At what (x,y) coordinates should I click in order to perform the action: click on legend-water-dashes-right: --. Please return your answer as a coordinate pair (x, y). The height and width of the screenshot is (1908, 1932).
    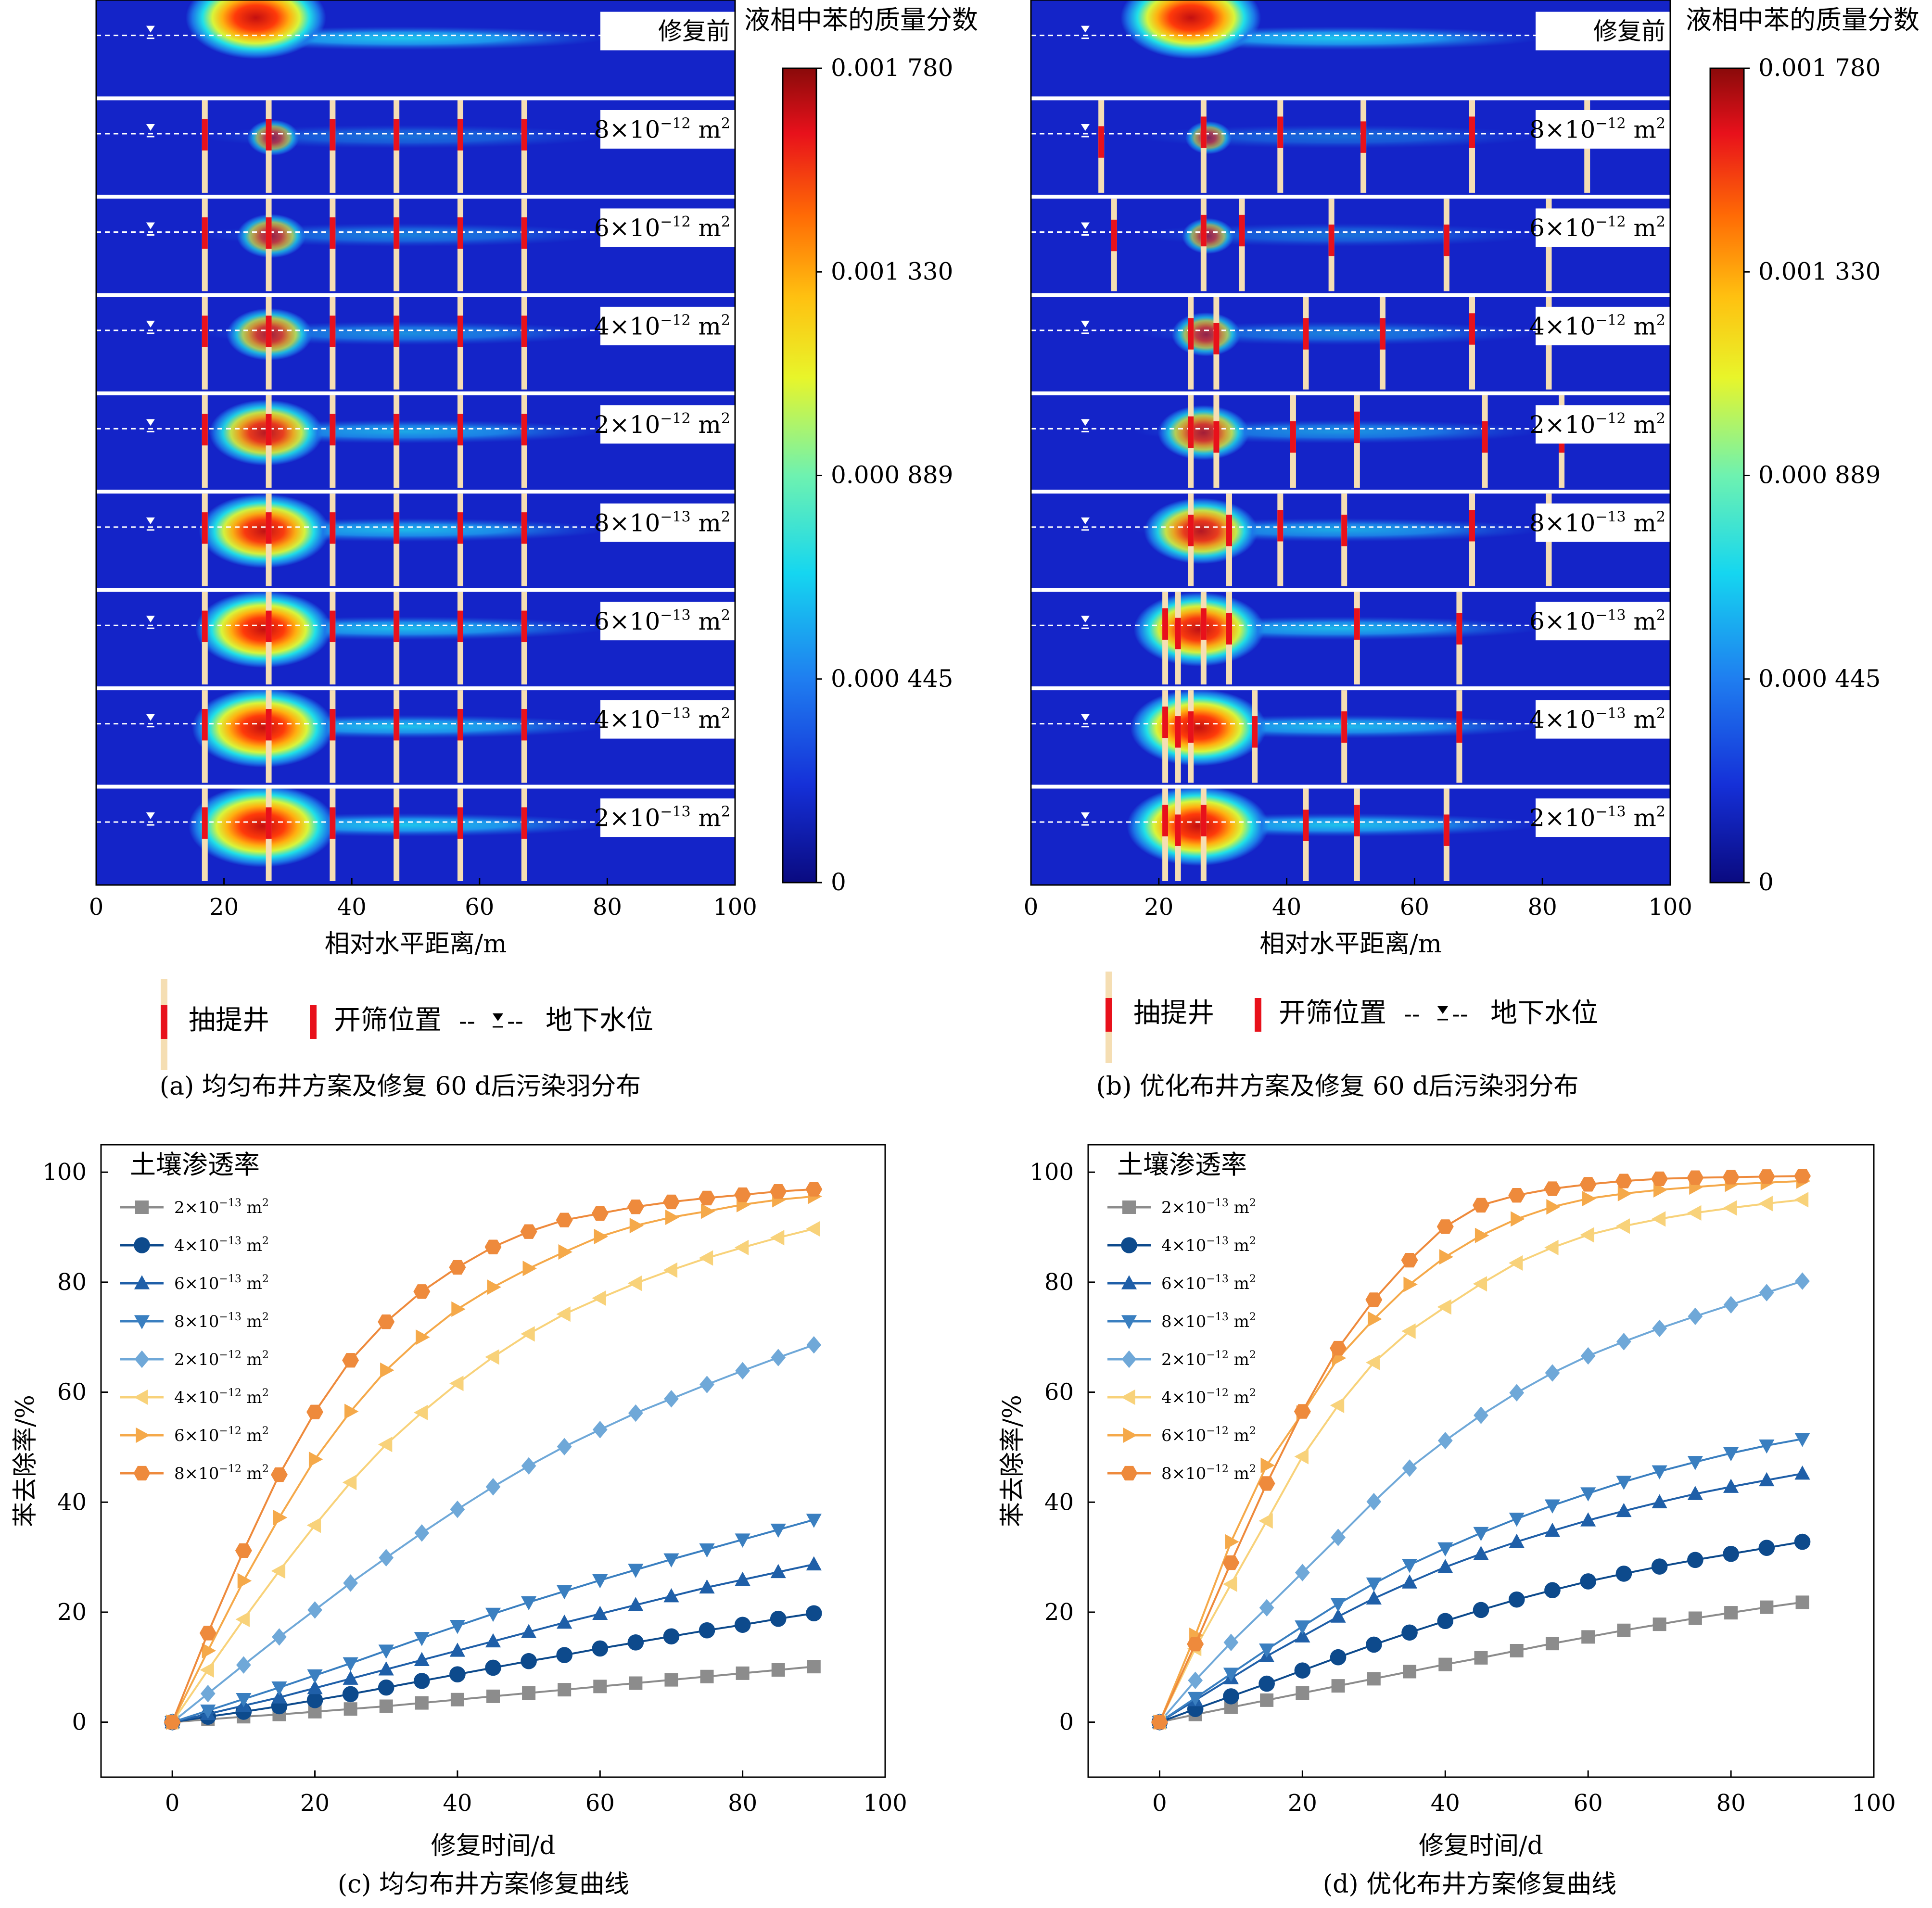
    Looking at the image, I should click on (1460, 1014).